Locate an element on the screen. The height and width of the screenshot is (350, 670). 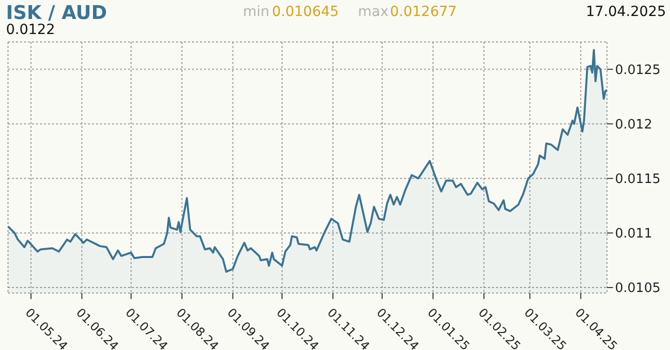
y-tick-label: 0.012 is located at coordinates (633, 124).